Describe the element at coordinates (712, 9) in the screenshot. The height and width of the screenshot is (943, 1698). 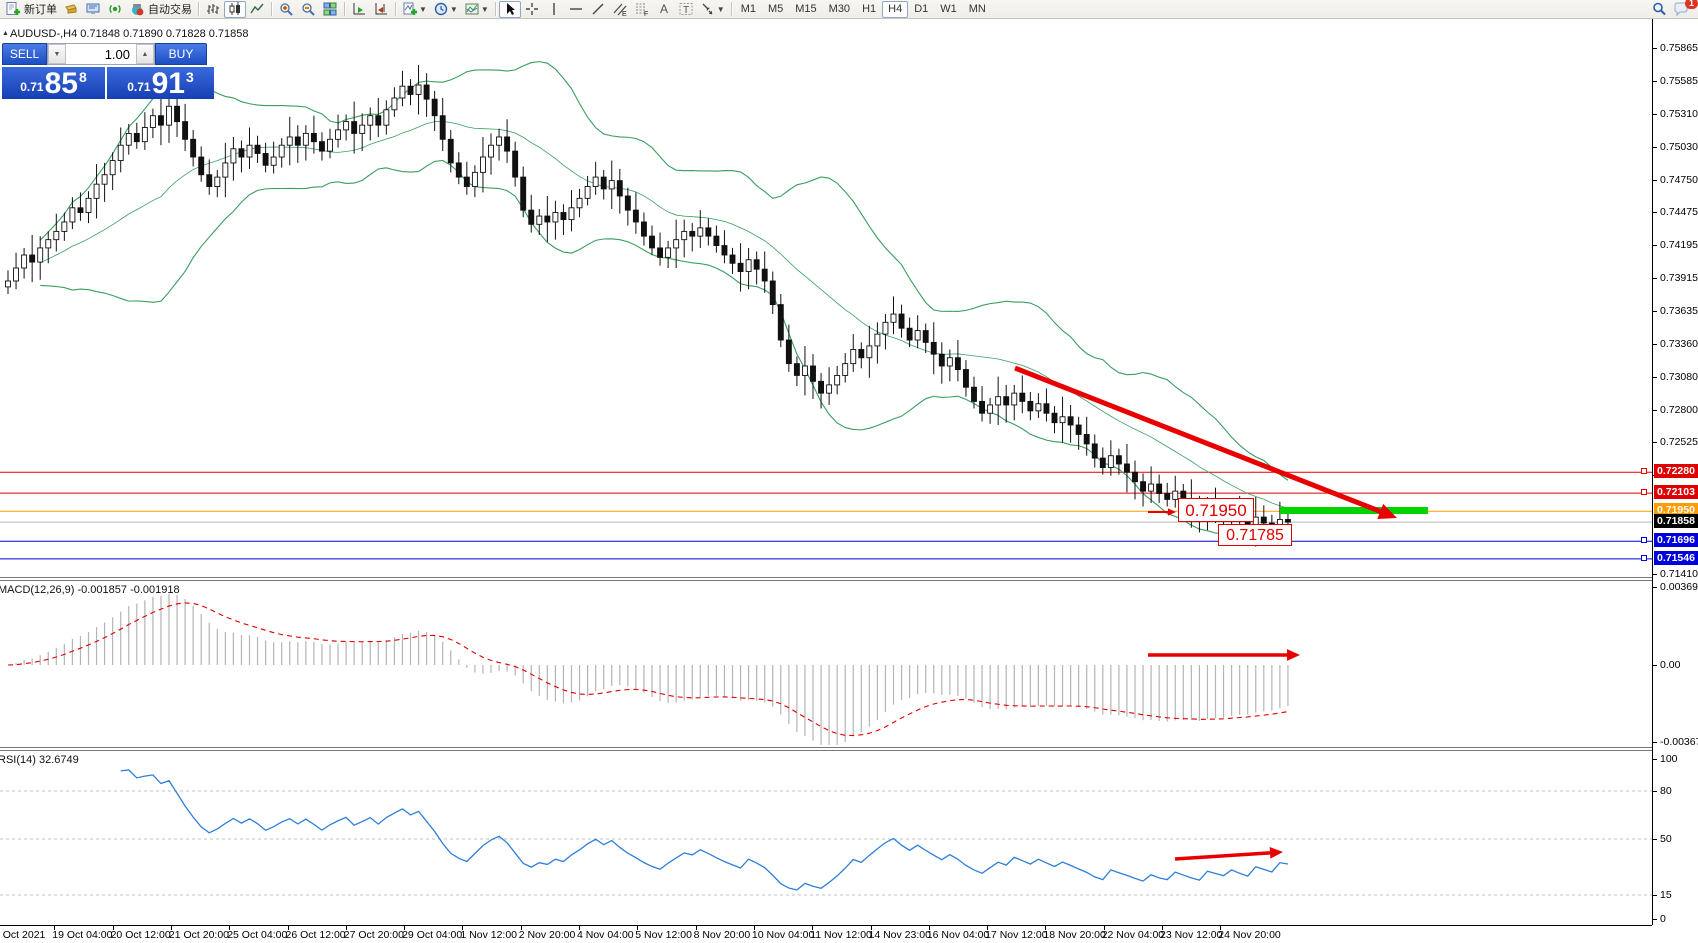
I see `arrows-tool-button: ▼` at that location.